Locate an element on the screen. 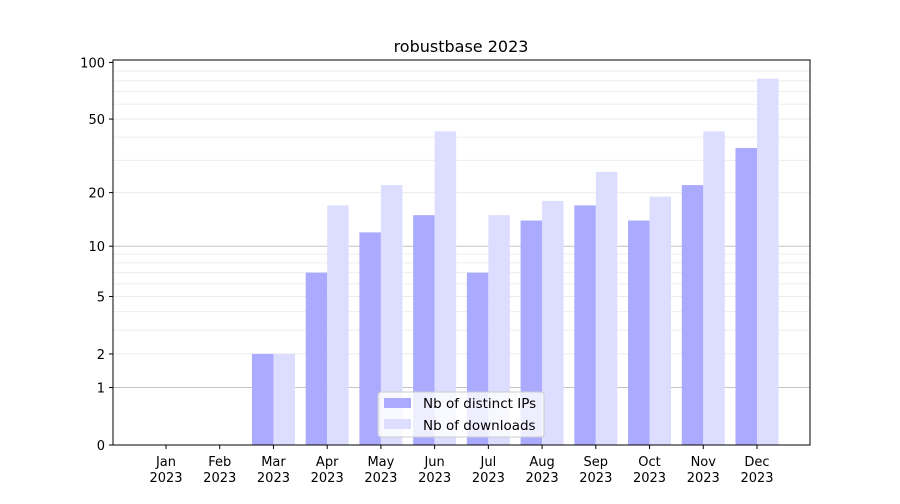 Image resolution: width=900 pixels, height=504 pixels. y-axis: 0 1 2 5 10 20 50 100 is located at coordinates (96, 255).